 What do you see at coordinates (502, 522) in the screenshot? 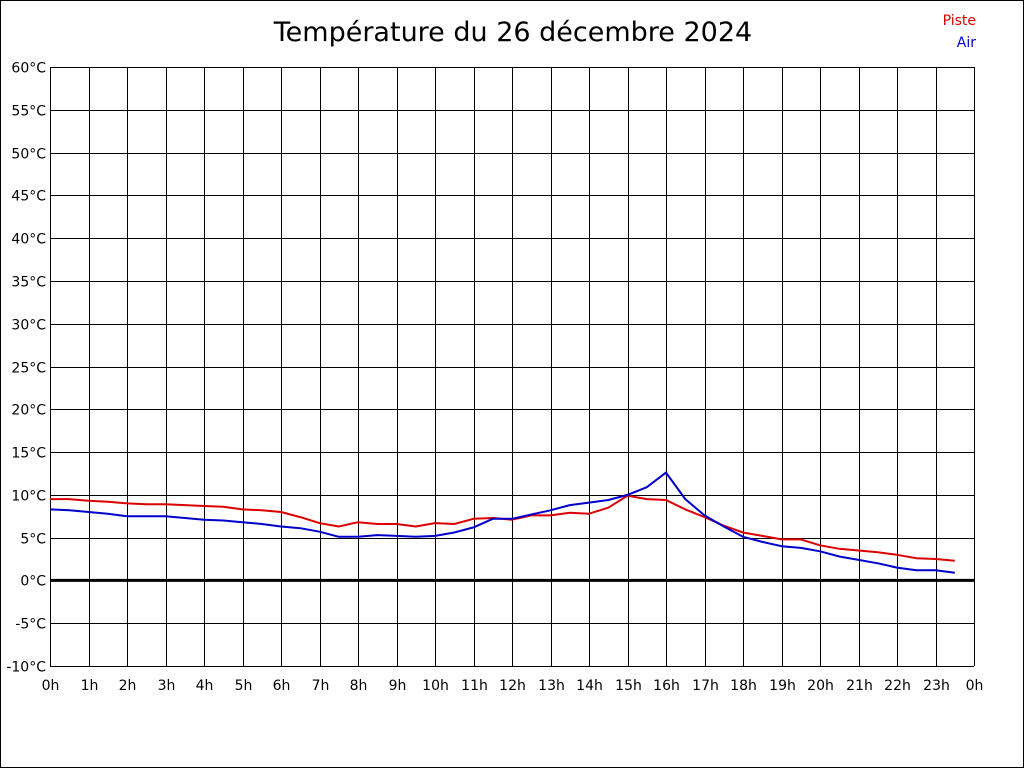
I see `series-line-air` at bounding box center [502, 522].